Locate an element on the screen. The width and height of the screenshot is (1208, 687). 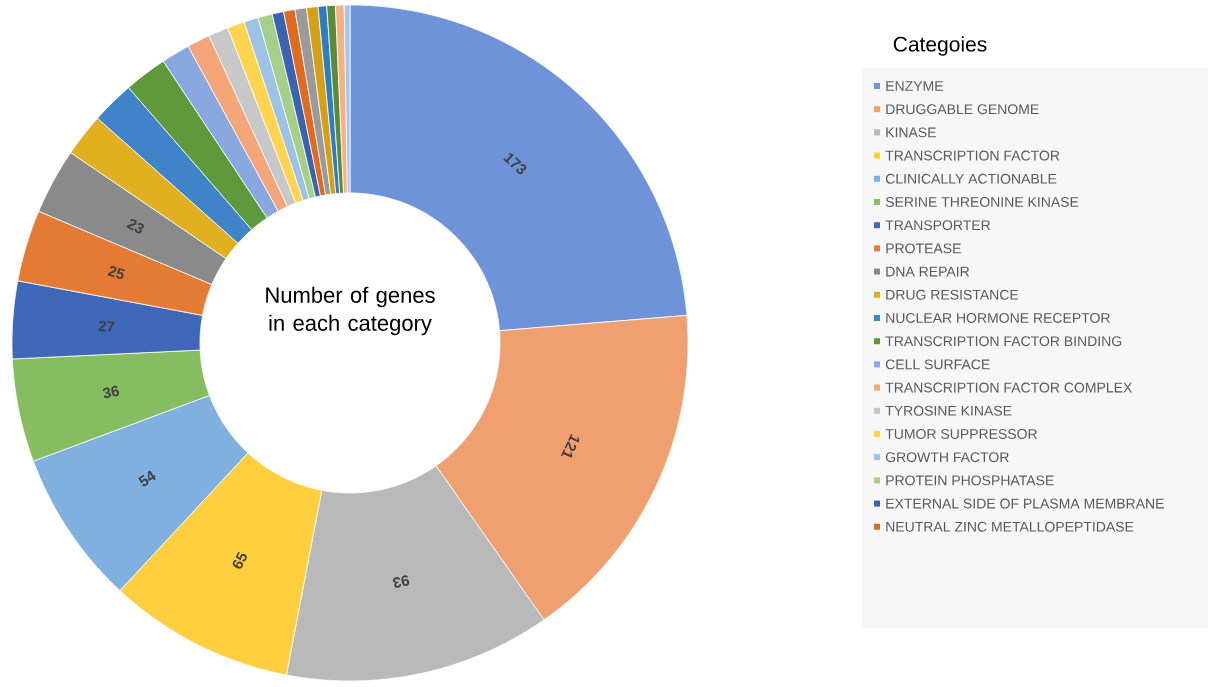
legend-label: TUMOR SUPPRESSOR is located at coordinates (961, 434).